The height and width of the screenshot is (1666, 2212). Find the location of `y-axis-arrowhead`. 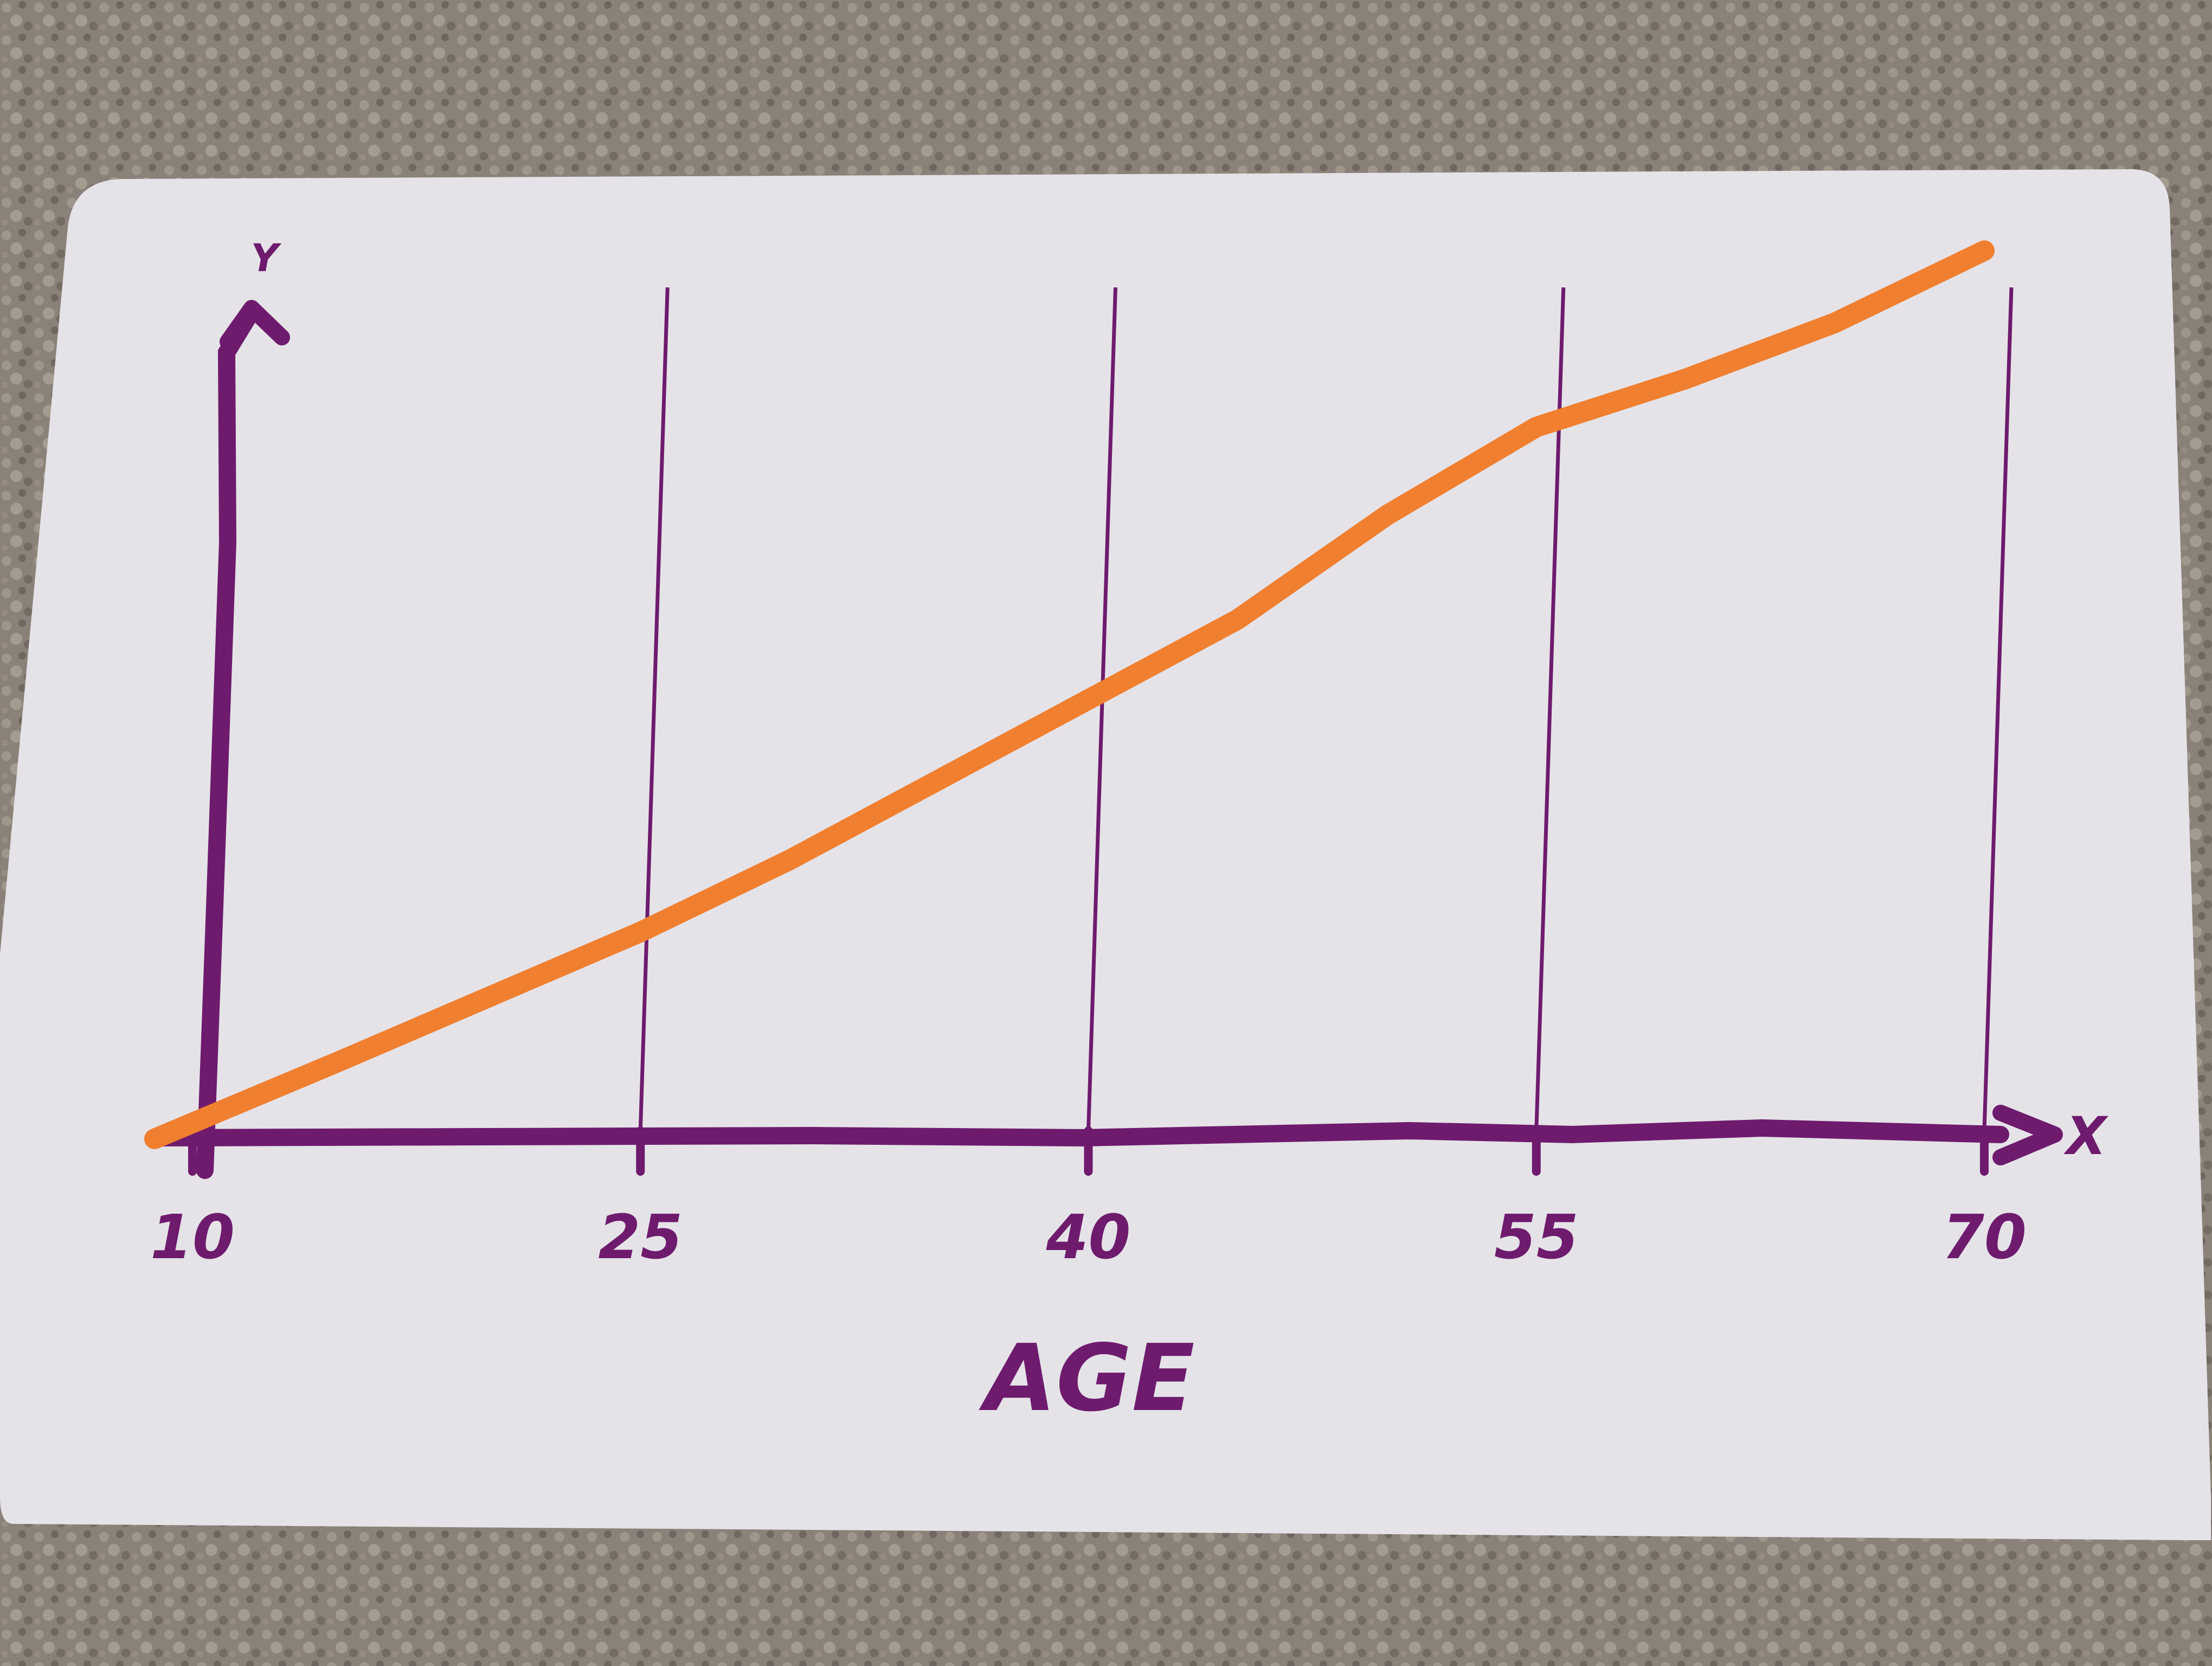

y-axis-arrowhead is located at coordinates (255, 325).